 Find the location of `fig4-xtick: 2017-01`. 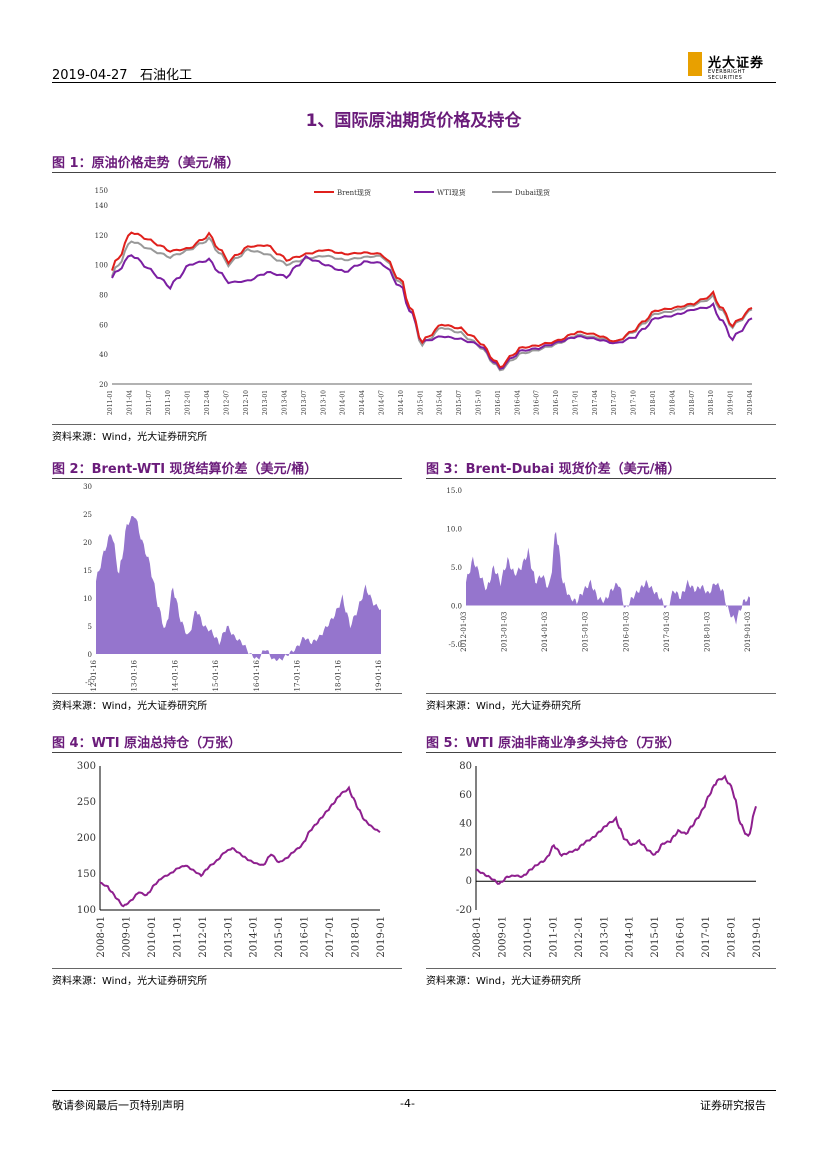

fig4-xtick: 2017-01 is located at coordinates (330, 937).